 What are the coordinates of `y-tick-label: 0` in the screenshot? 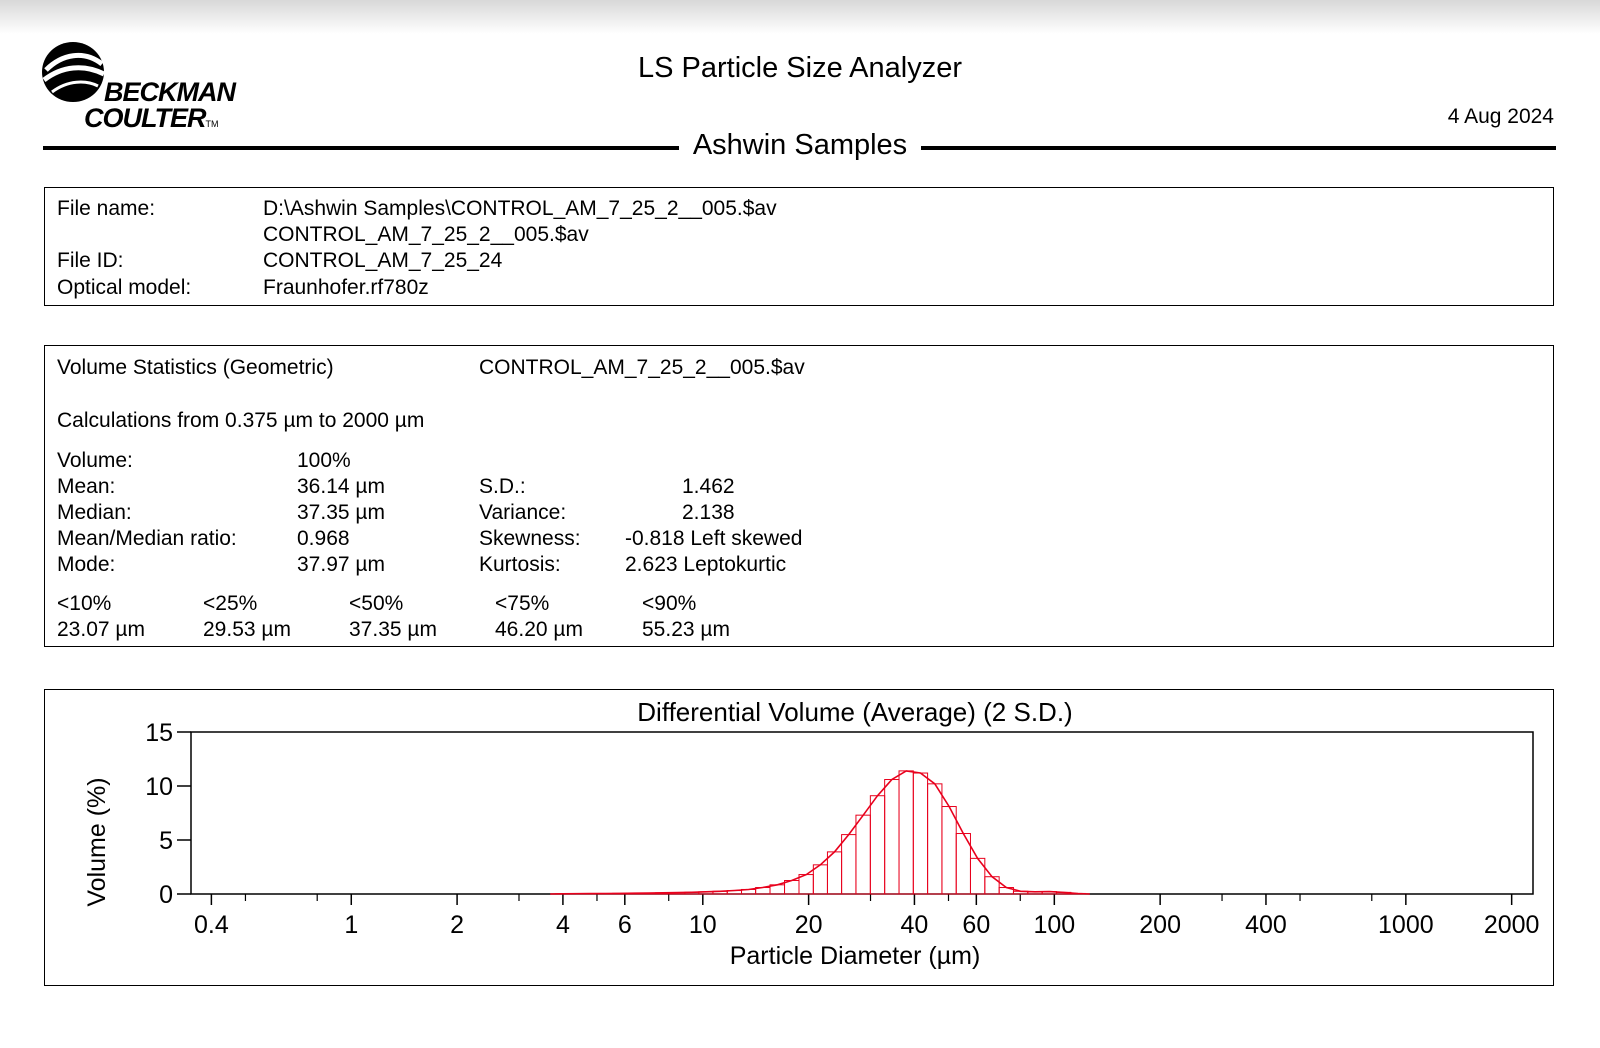 It's located at (166, 895).